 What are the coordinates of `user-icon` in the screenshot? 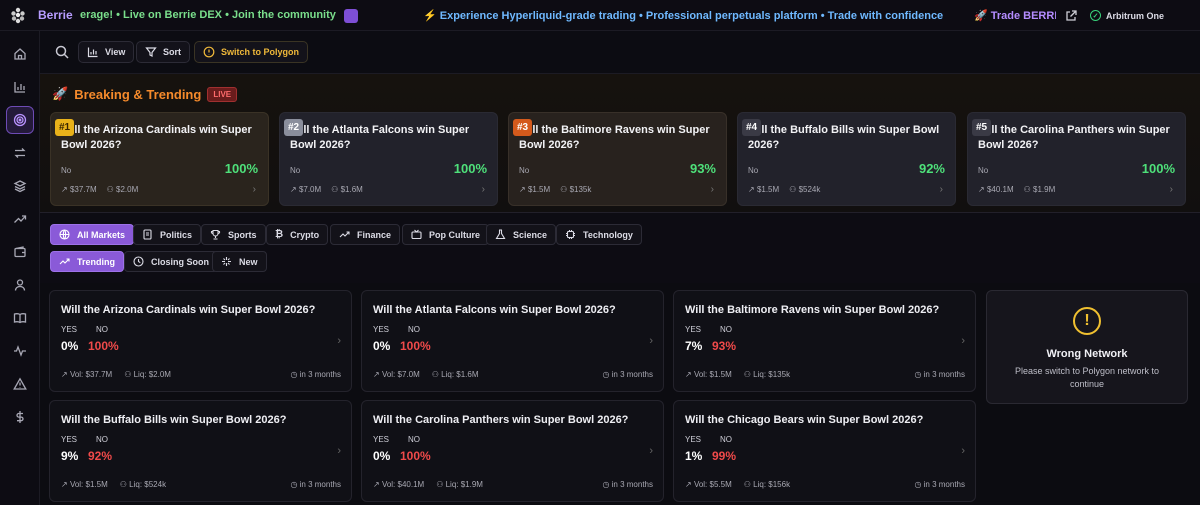 It's located at (20, 285).